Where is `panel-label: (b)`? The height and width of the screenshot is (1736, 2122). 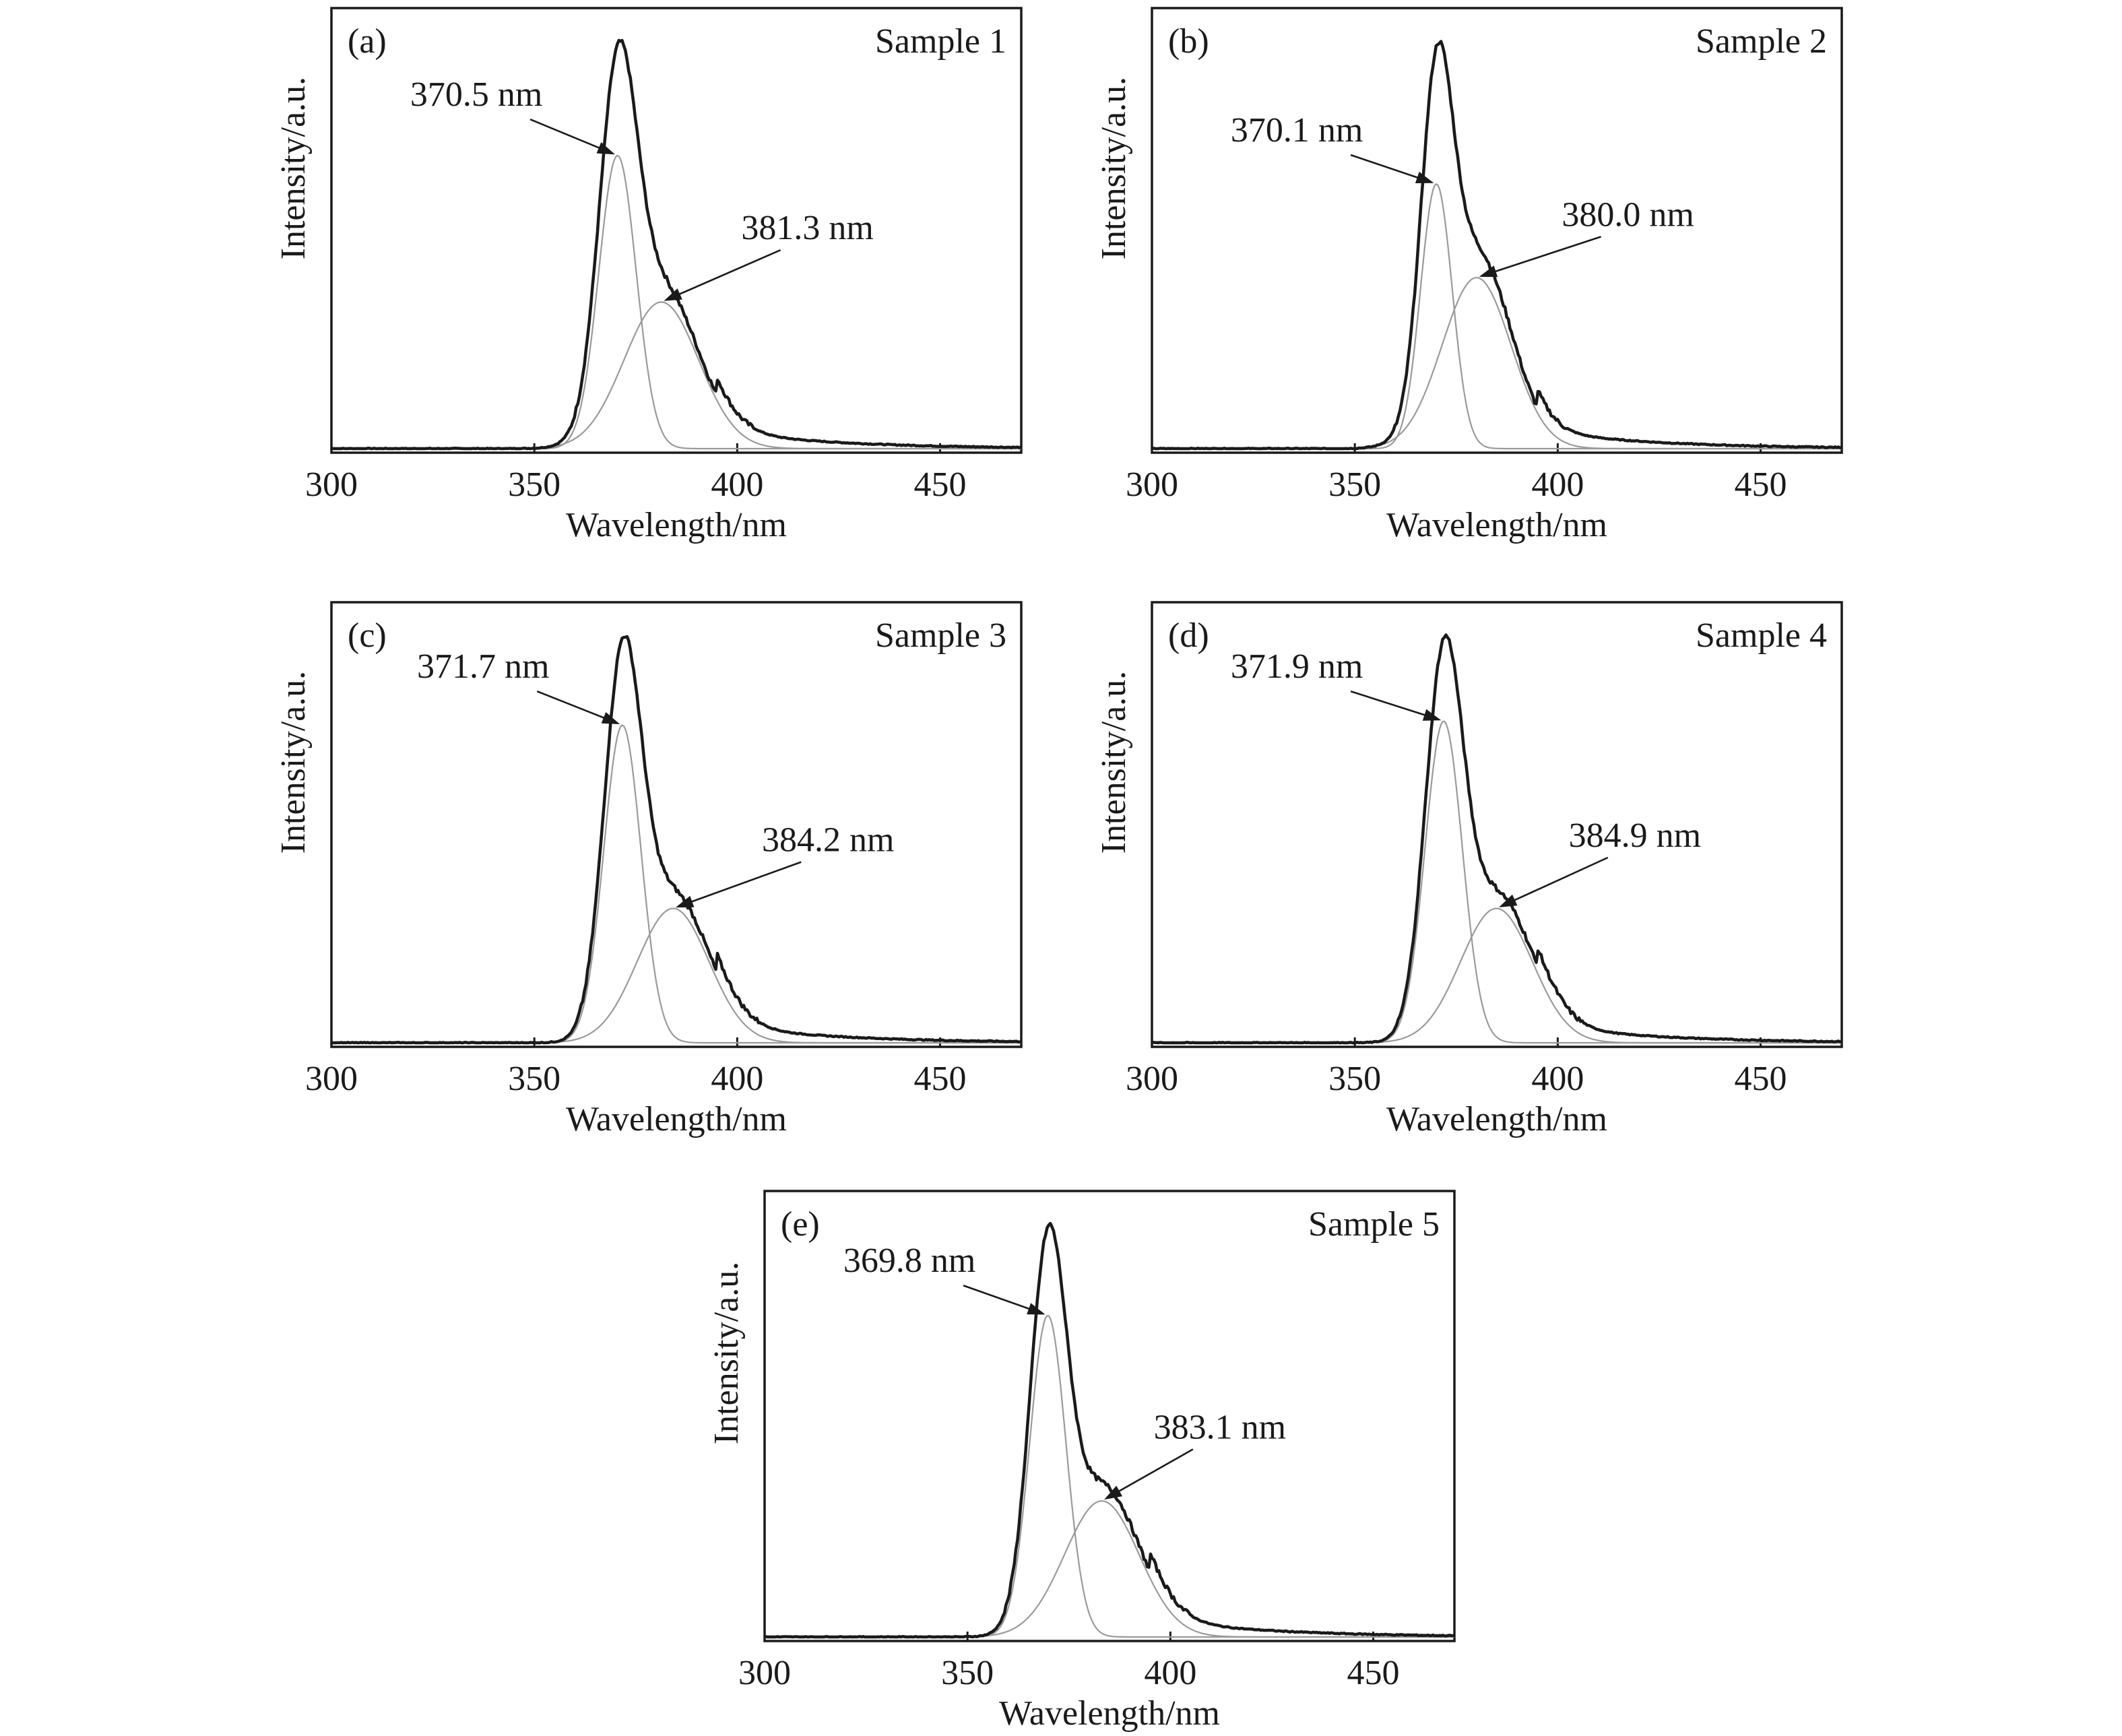 panel-label: (b) is located at coordinates (1188, 41).